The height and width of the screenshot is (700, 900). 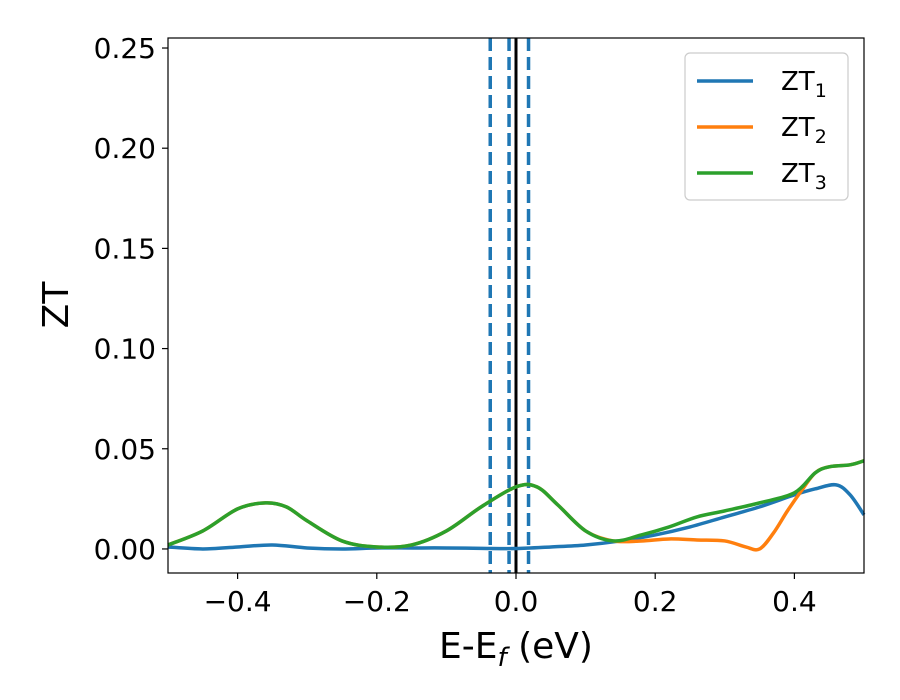 What do you see at coordinates (125, 48) in the screenshot?
I see `y-tick-label: 0.25` at bounding box center [125, 48].